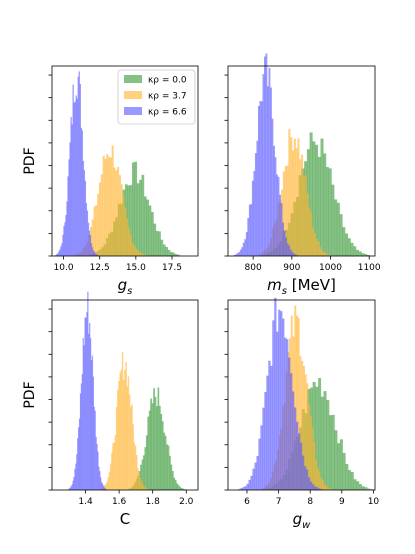 The image size is (415, 554). I want to click on x-tick-label: 1.8, so click(153, 502).